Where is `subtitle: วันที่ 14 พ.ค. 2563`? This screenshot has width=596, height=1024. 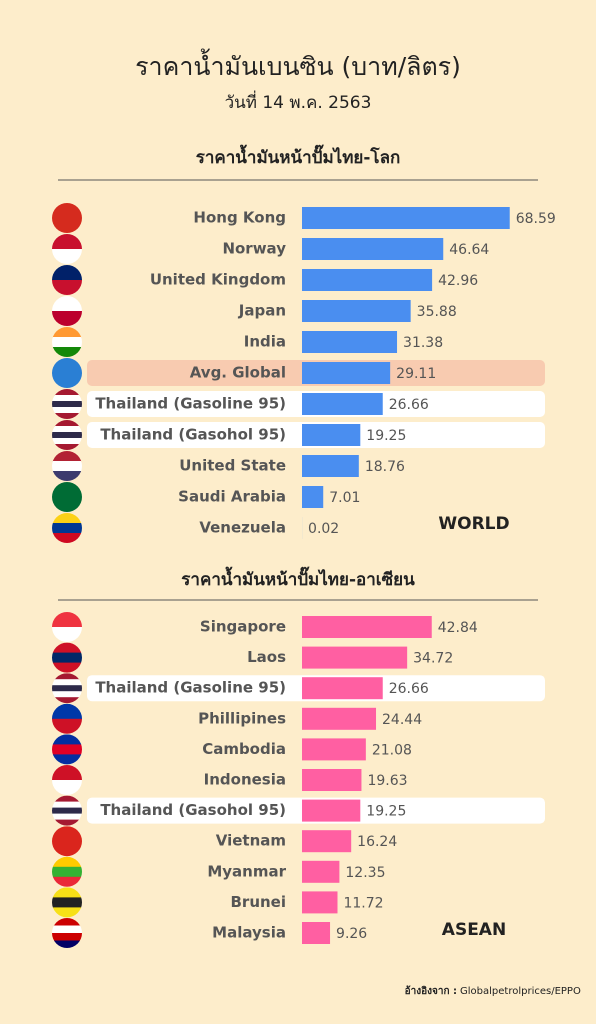
subtitle: วันที่ 14 พ.ค. 2563 is located at coordinates (298, 101).